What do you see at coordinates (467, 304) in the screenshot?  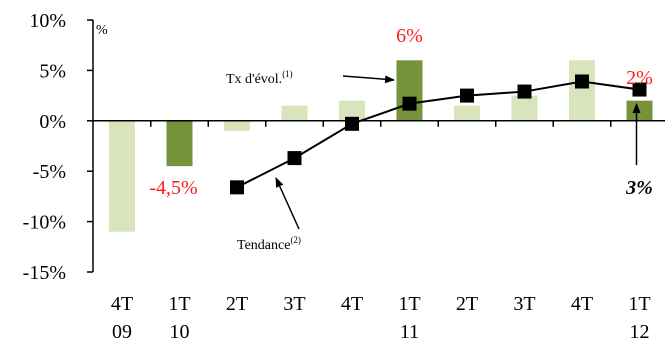 I see `x-label-quarter-6: 2T` at bounding box center [467, 304].